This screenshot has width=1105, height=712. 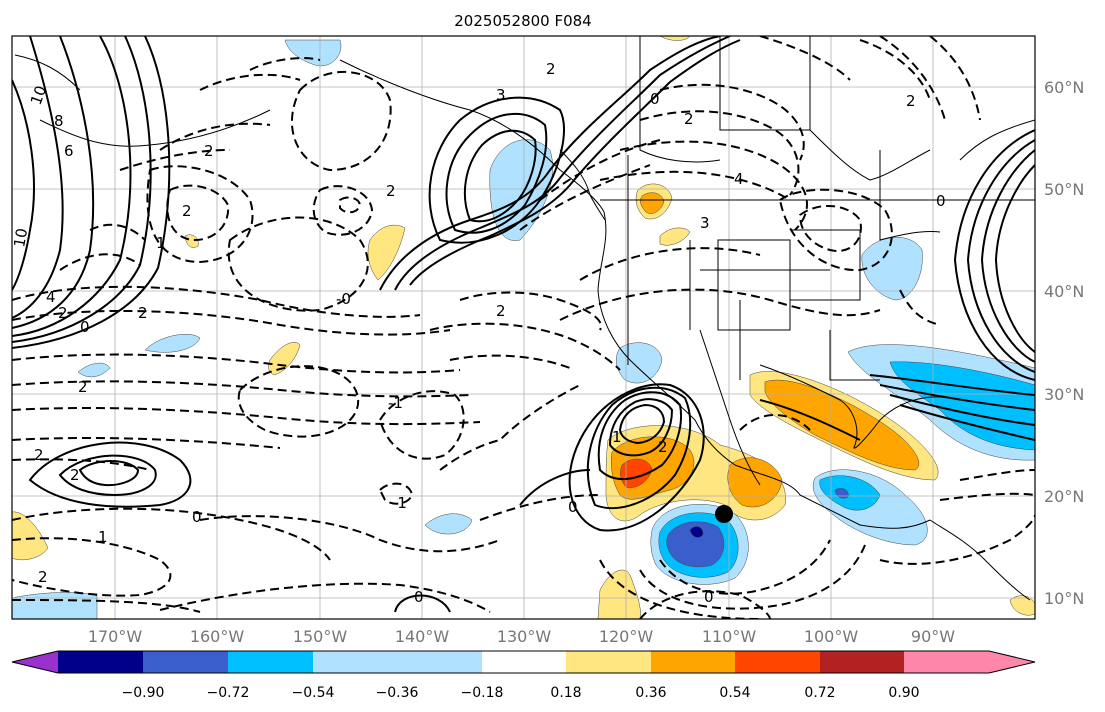 What do you see at coordinates (626, 636) in the screenshot?
I see `lon-label: 120°W` at bounding box center [626, 636].